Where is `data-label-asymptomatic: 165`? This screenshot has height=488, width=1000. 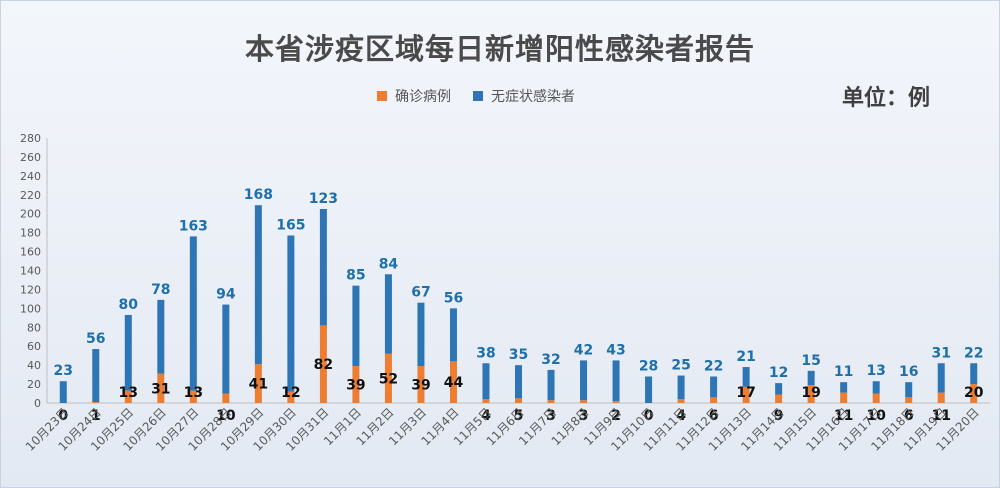
data-label-asymptomatic: 165 is located at coordinates (290, 225).